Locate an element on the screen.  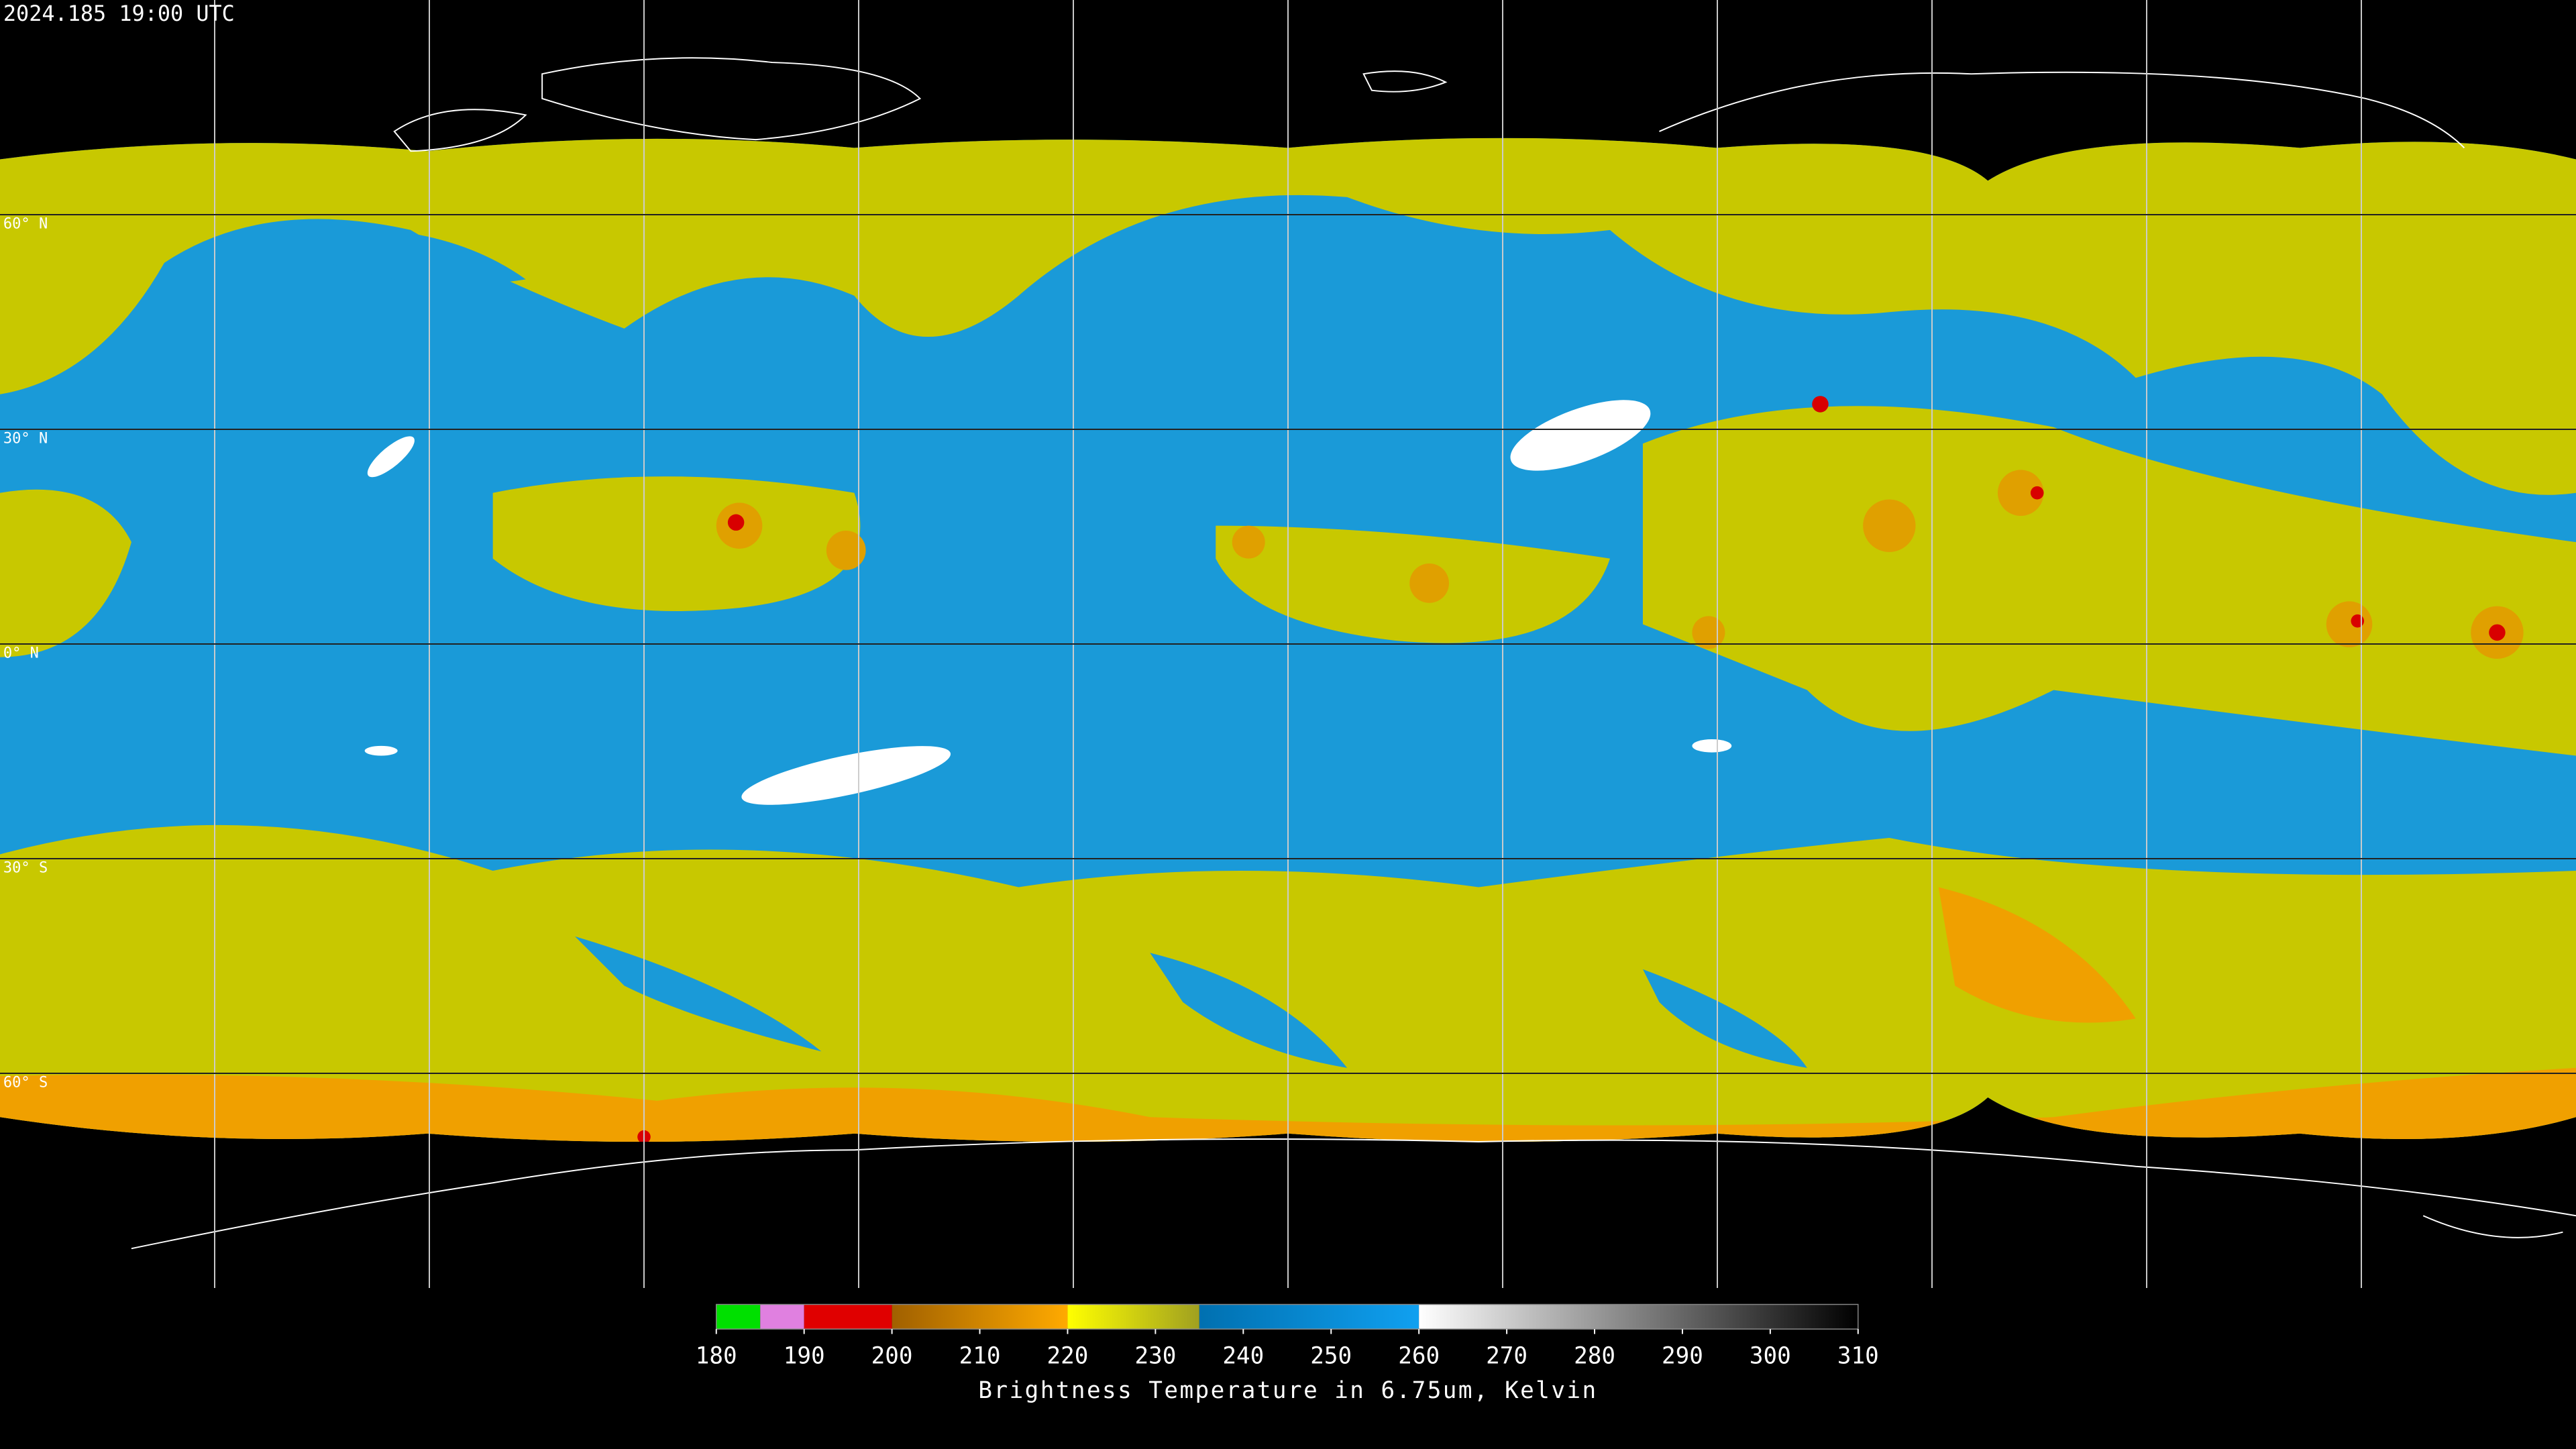
colorbar-label: Brightness Temperature in 6.75um, Kelvin is located at coordinates (1287, 1390).